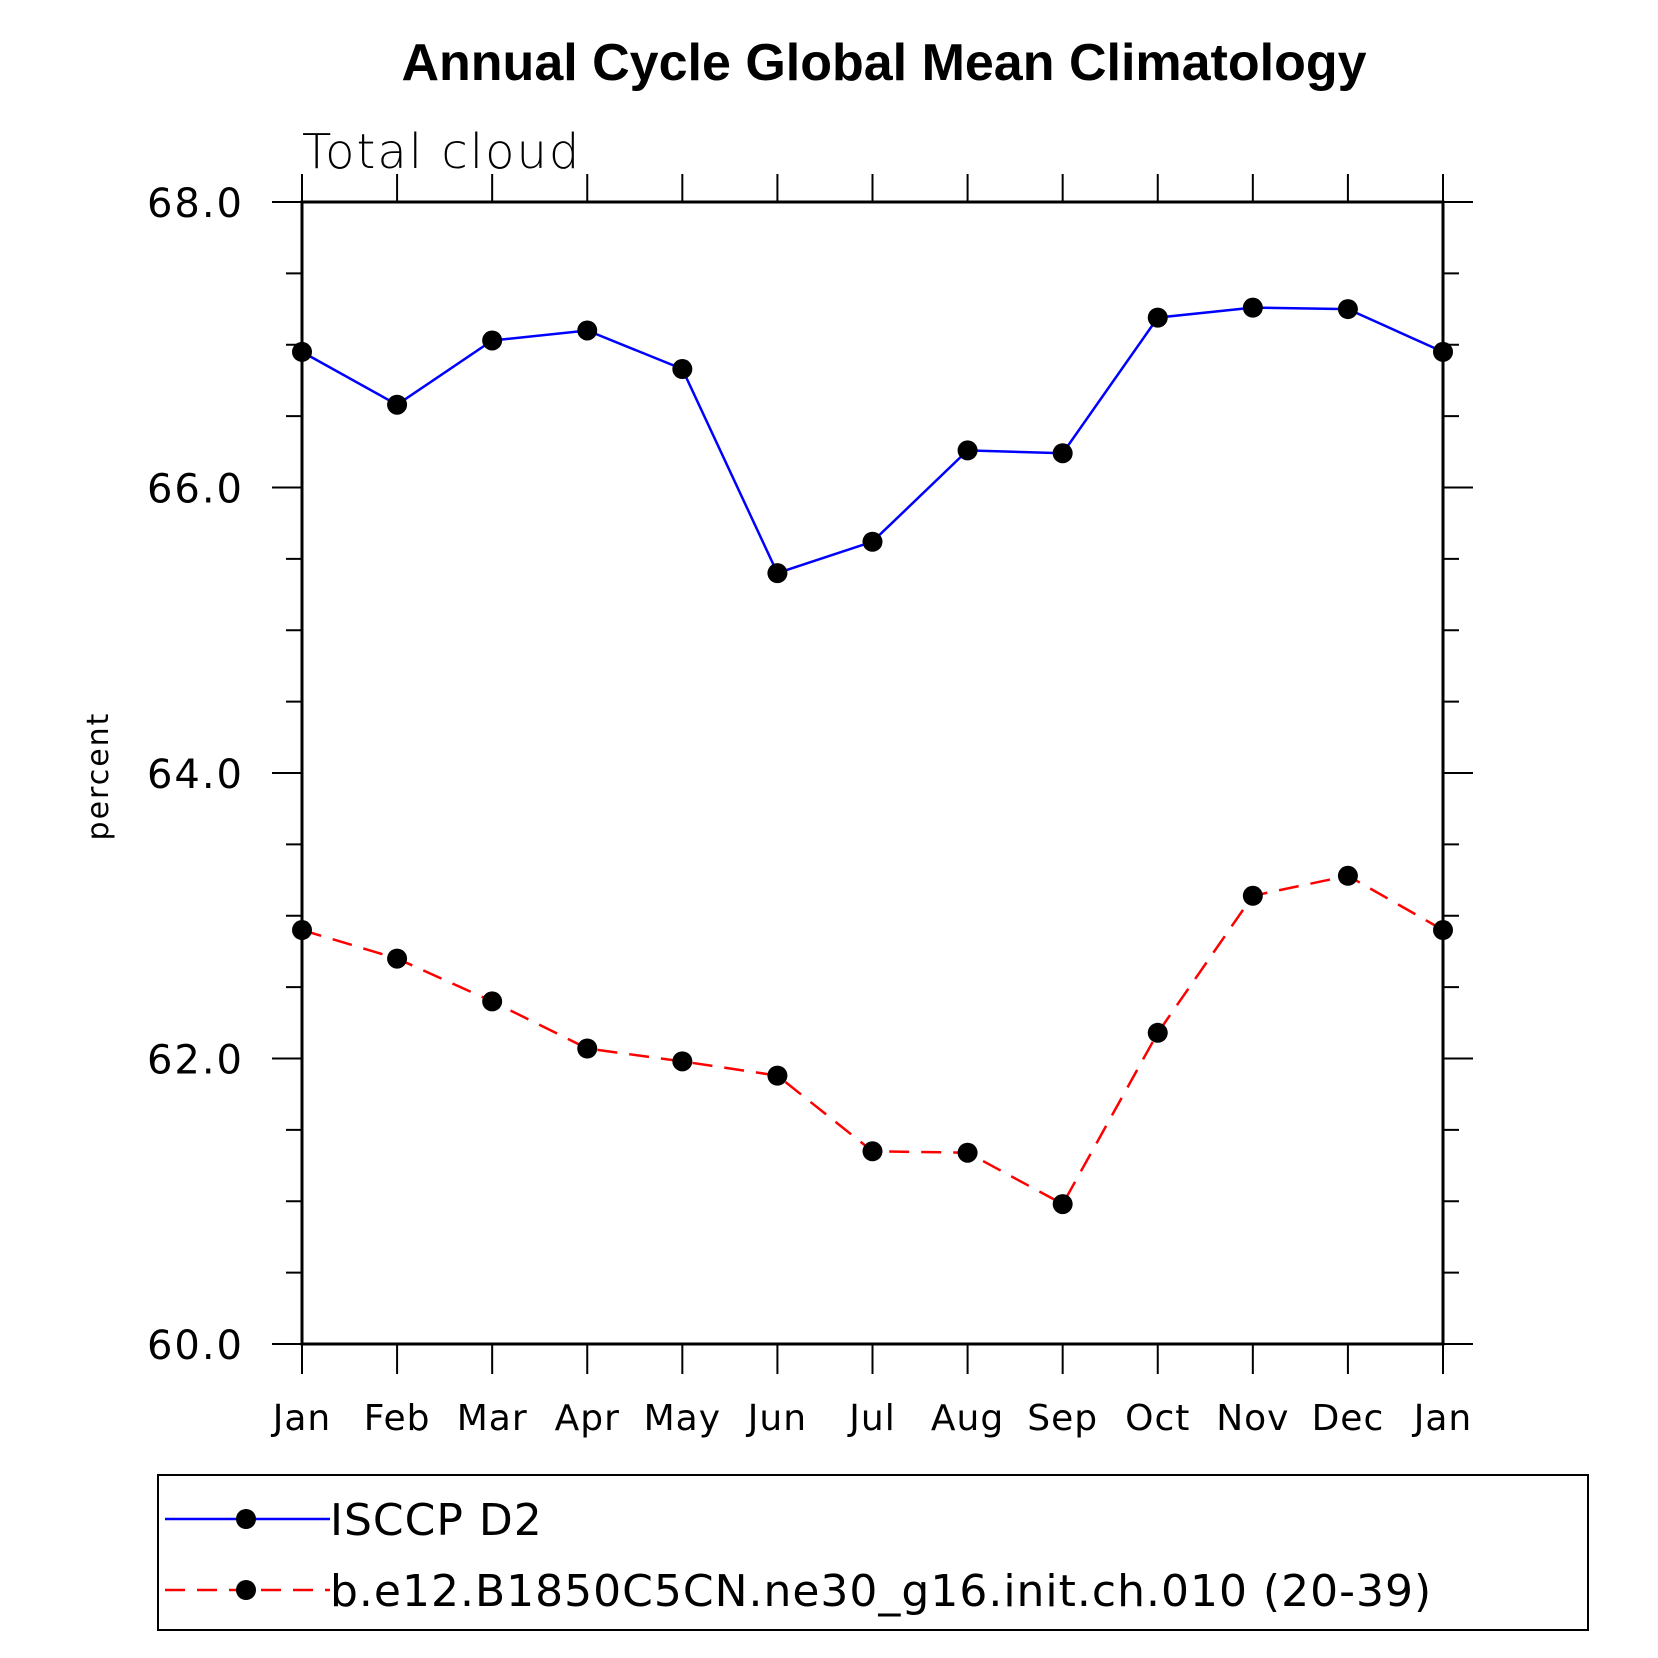 The image size is (1658, 1658). Describe the element at coordinates (195, 1061) in the screenshot. I see `y-tick-label: 62.0` at that location.